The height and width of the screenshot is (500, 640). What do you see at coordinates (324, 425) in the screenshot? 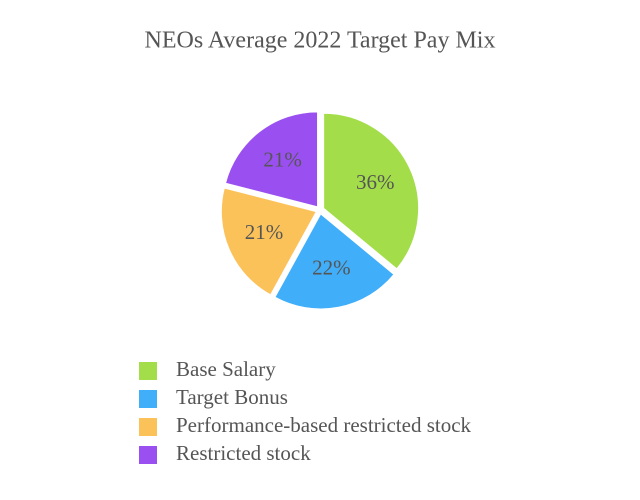
I see `legend-label: Performance-based restricted stock` at bounding box center [324, 425].